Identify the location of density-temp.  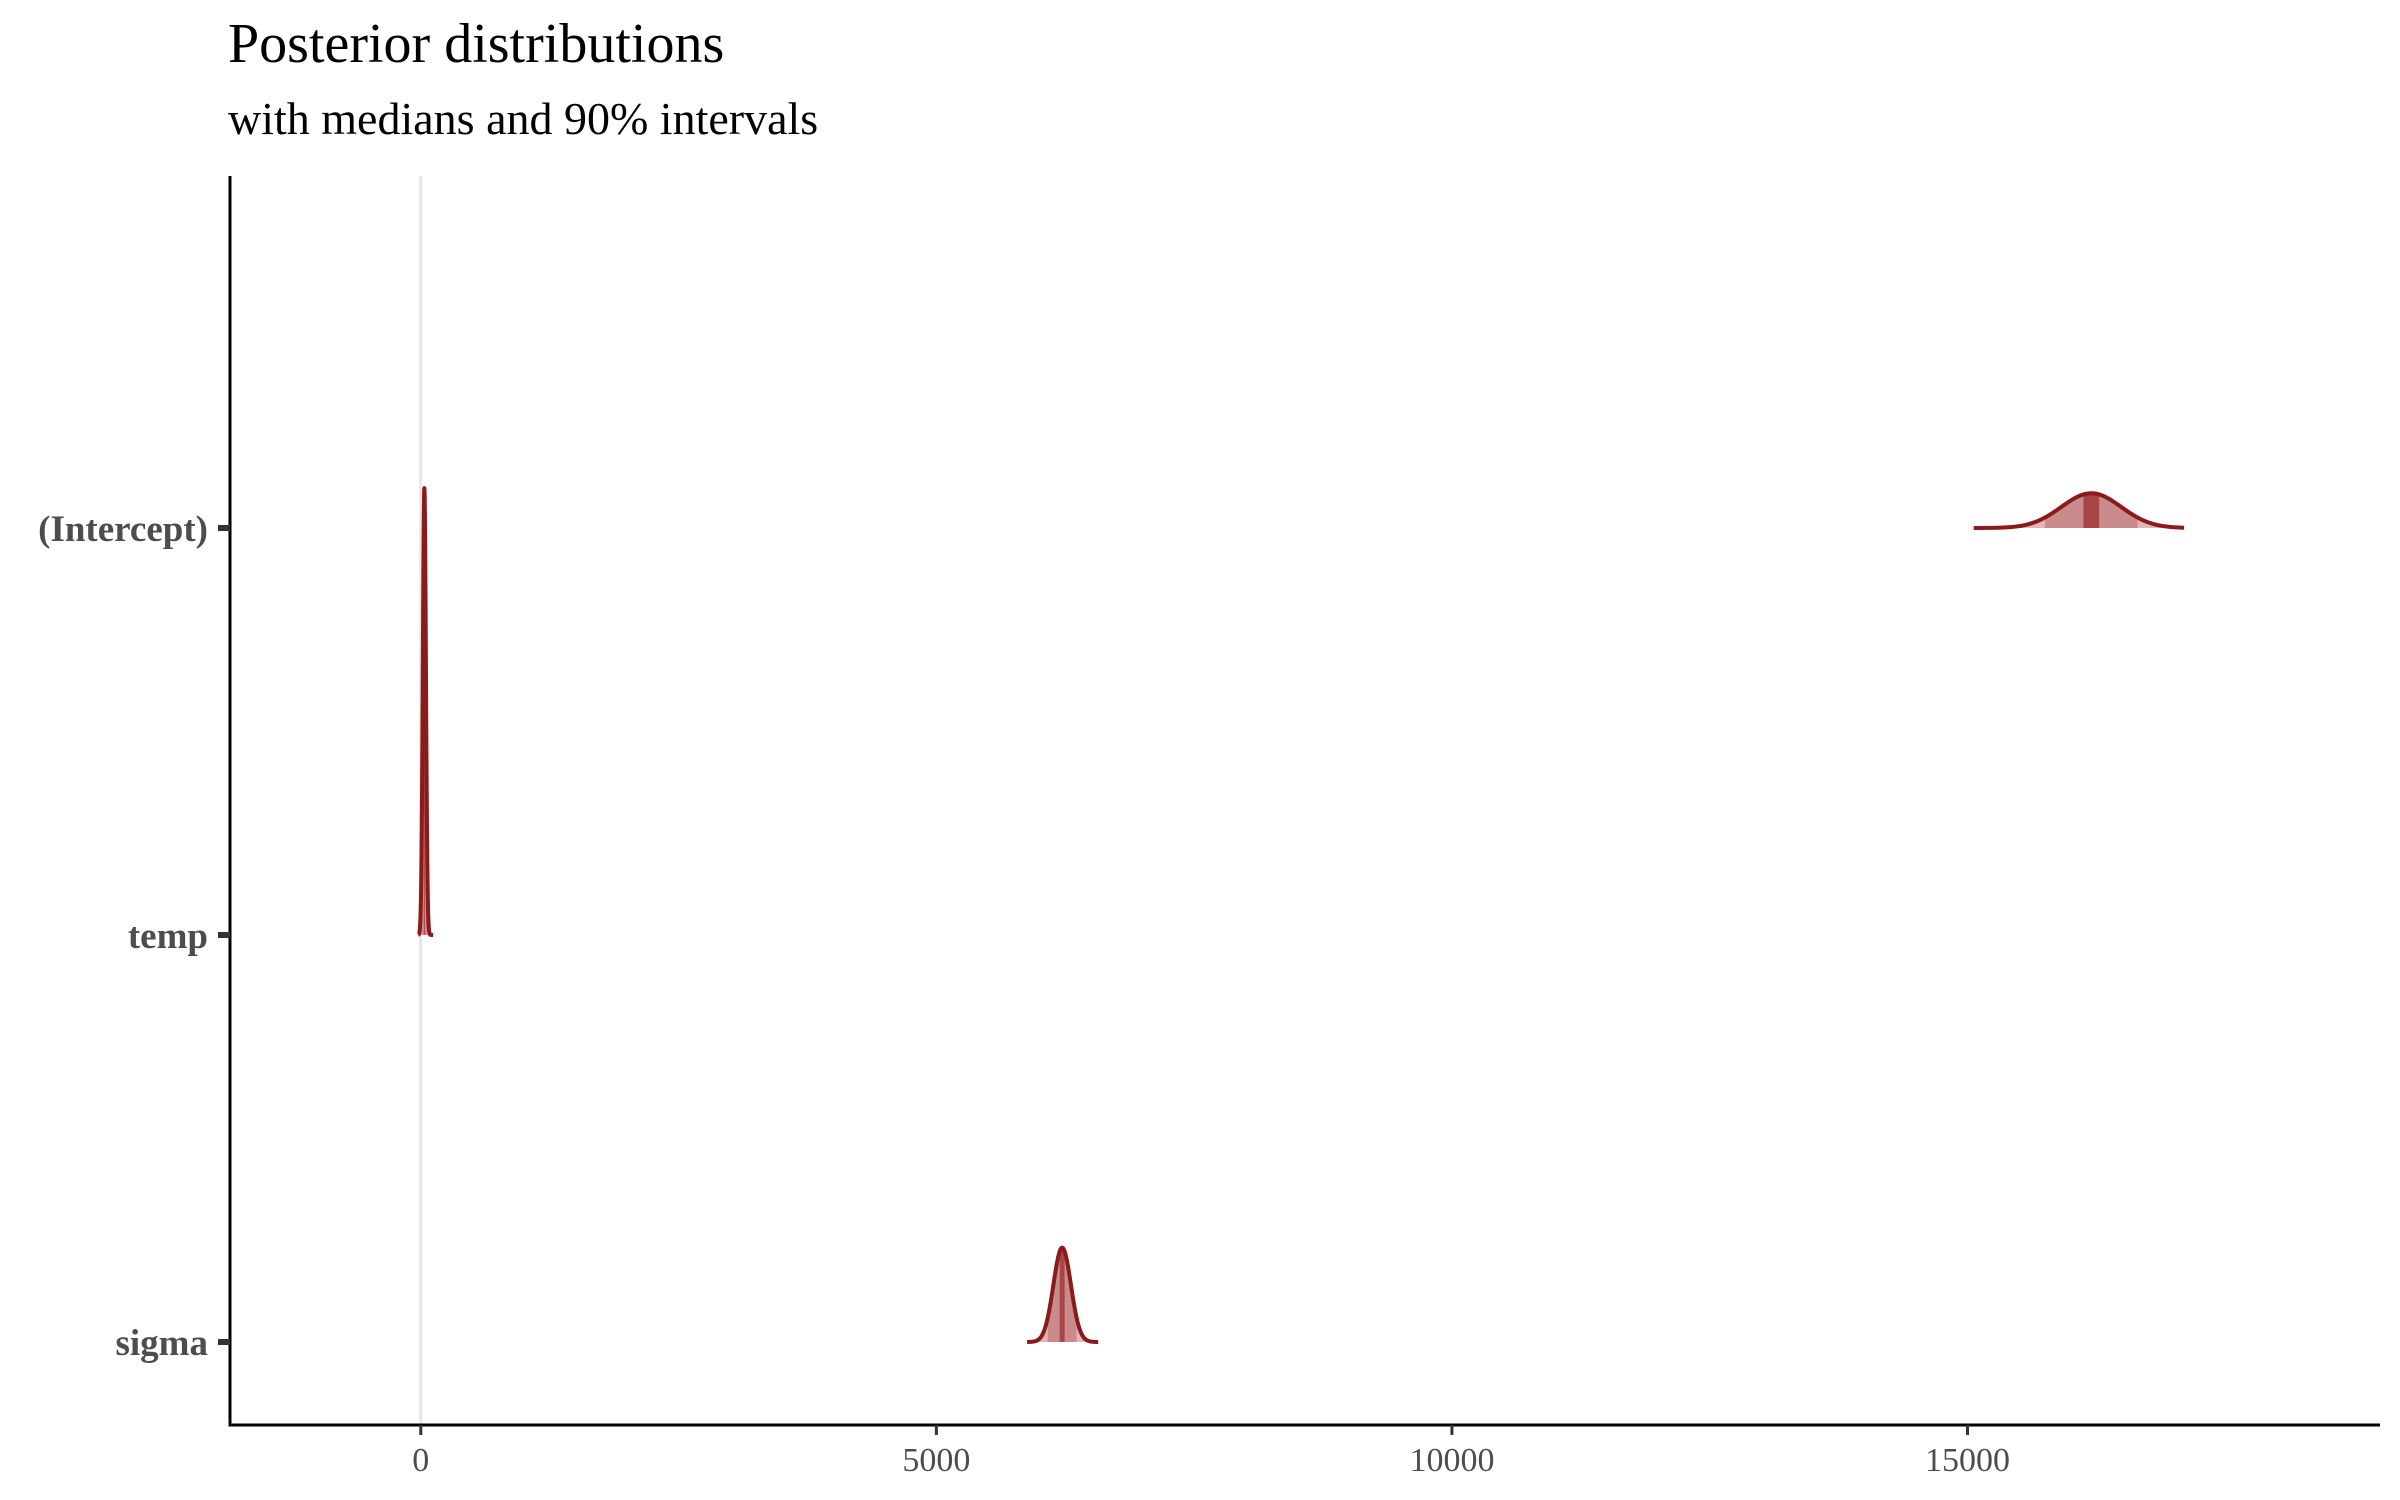
(426, 711).